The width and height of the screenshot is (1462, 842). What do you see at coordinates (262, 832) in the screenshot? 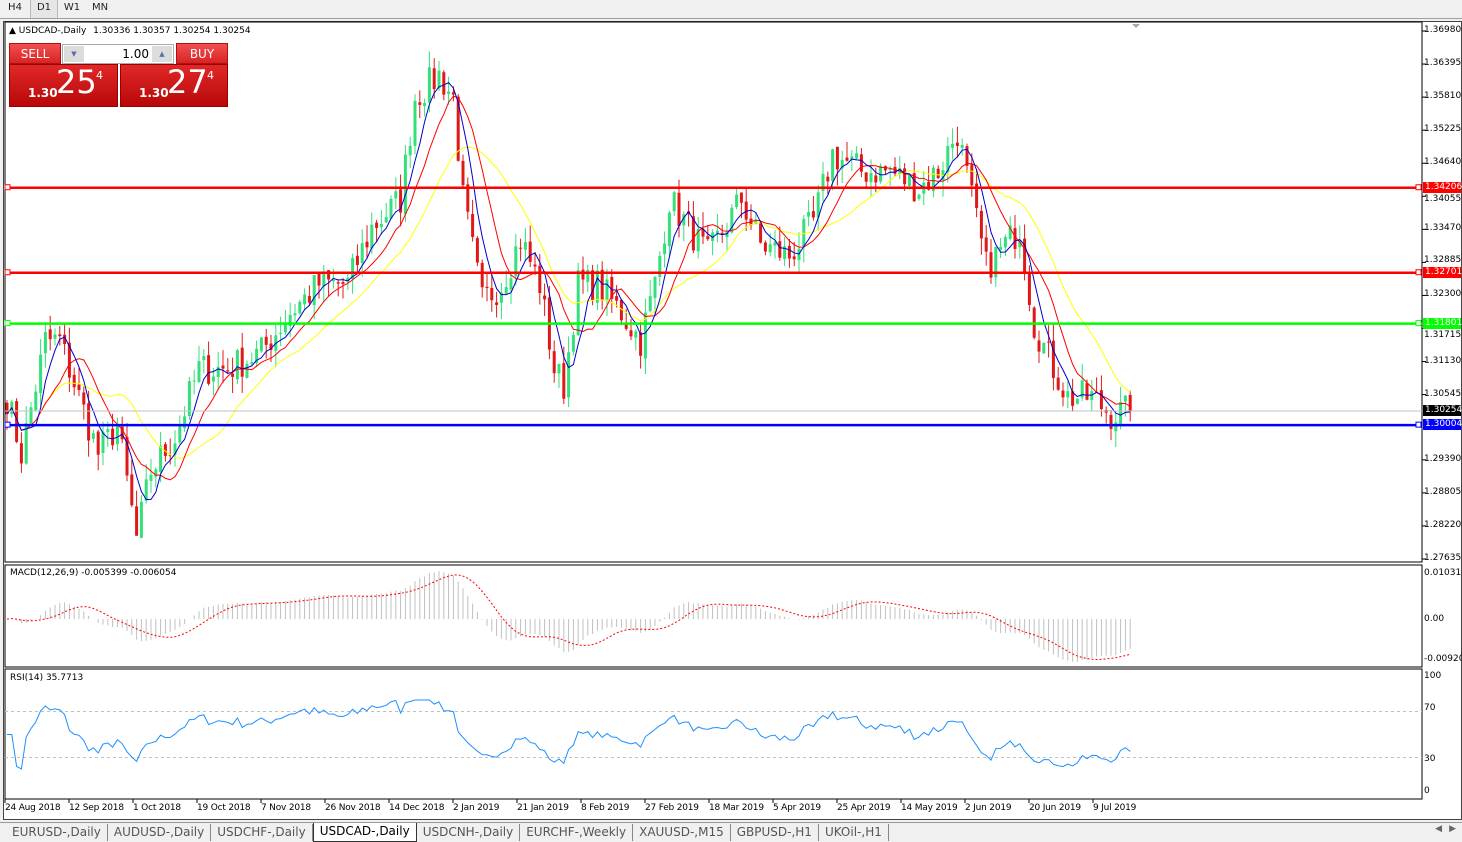
I see `chart-tab: USDCHF-,Daily` at bounding box center [262, 832].